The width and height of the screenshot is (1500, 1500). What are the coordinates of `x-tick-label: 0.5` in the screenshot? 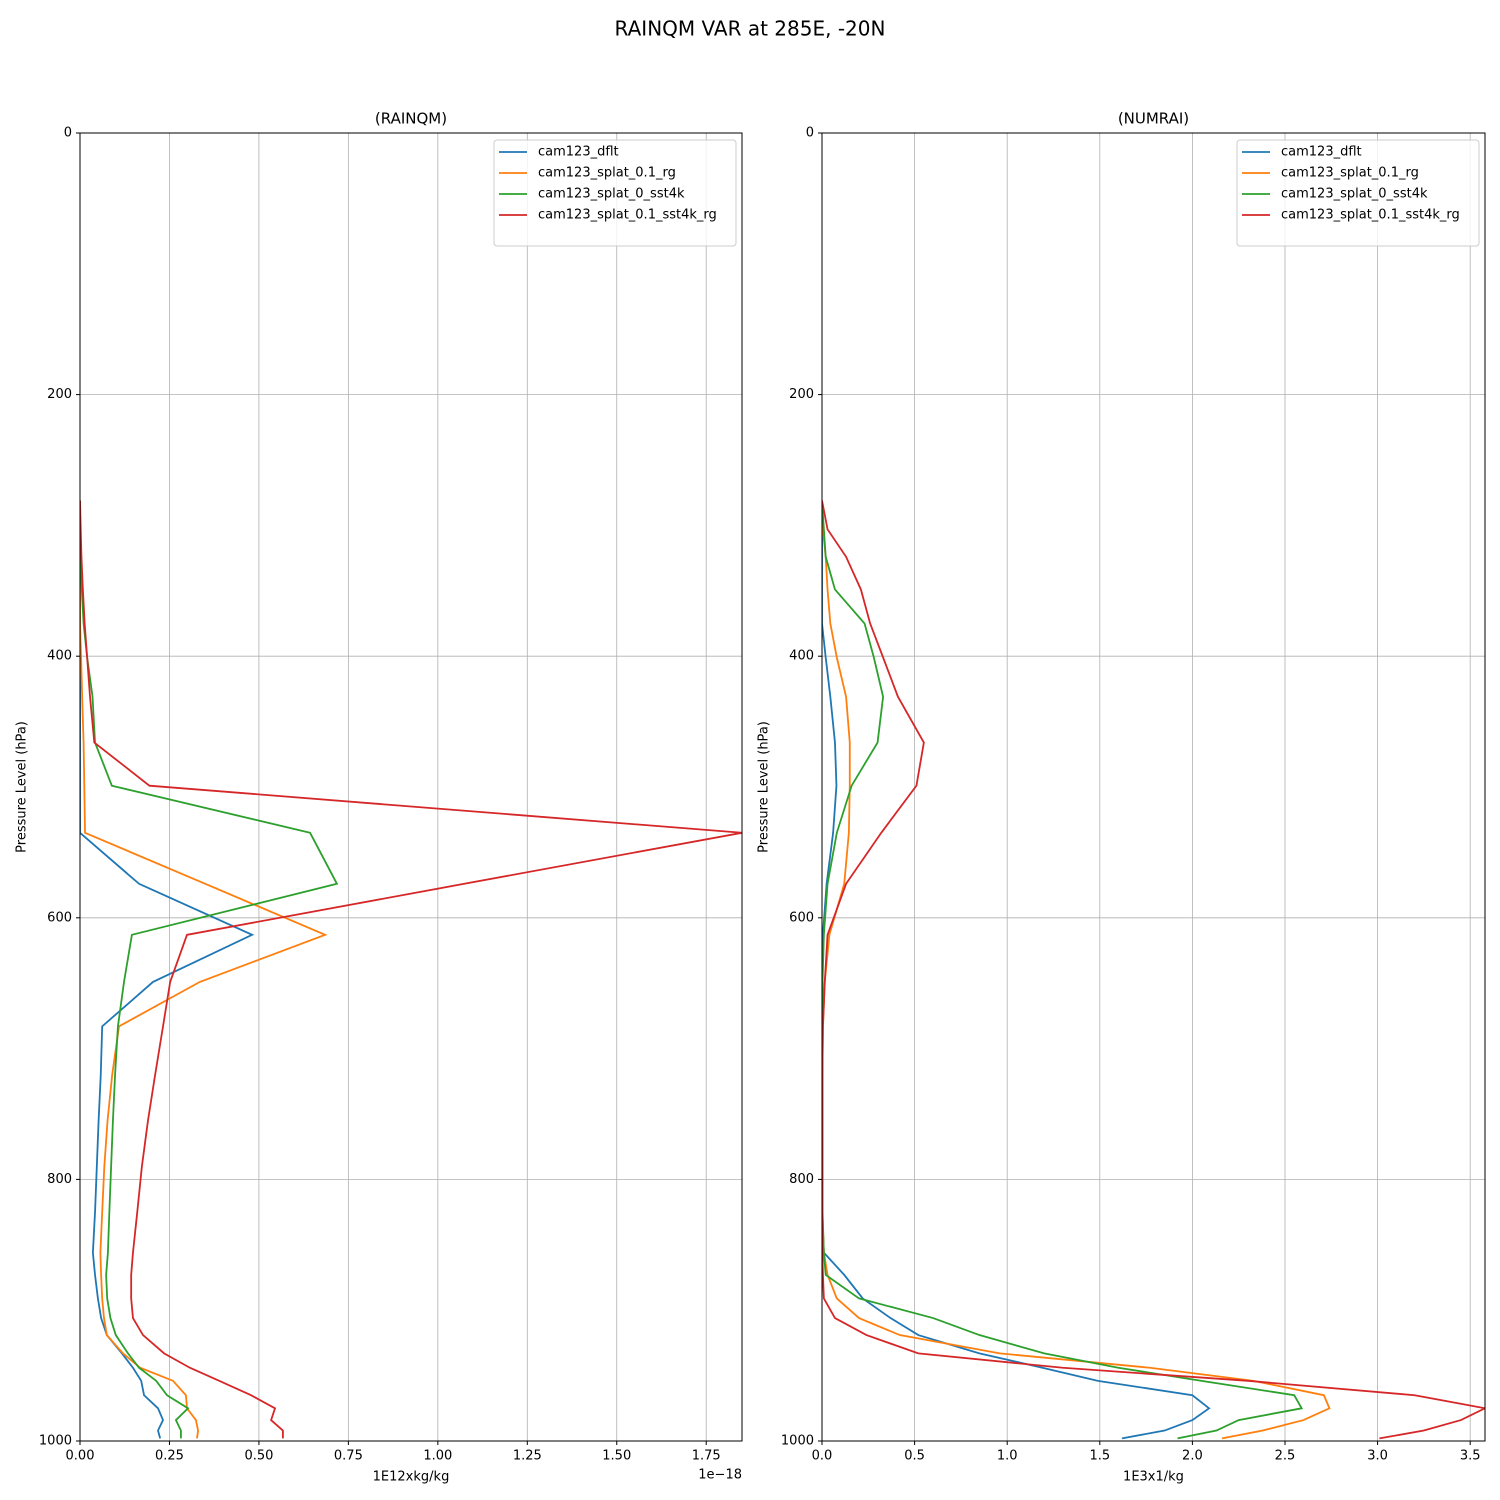 It's located at (914, 1456).